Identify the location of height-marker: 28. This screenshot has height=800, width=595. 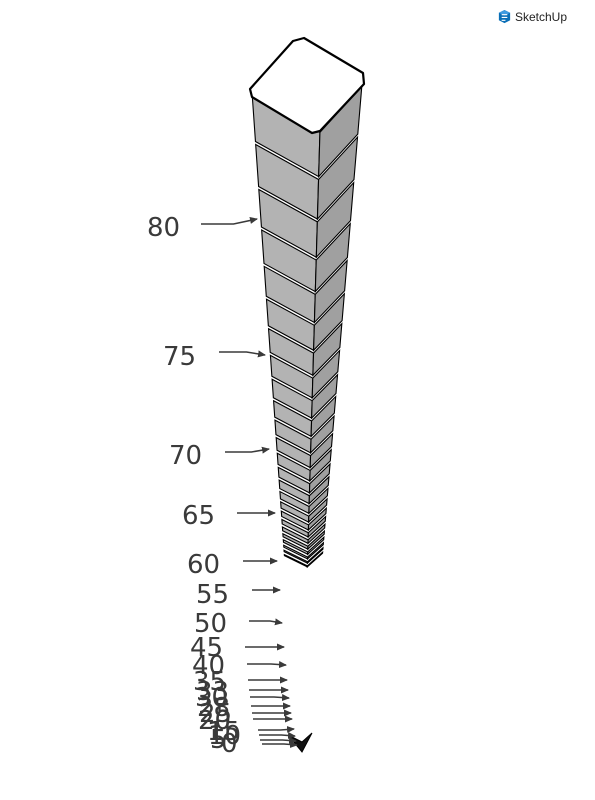
(244, 708).